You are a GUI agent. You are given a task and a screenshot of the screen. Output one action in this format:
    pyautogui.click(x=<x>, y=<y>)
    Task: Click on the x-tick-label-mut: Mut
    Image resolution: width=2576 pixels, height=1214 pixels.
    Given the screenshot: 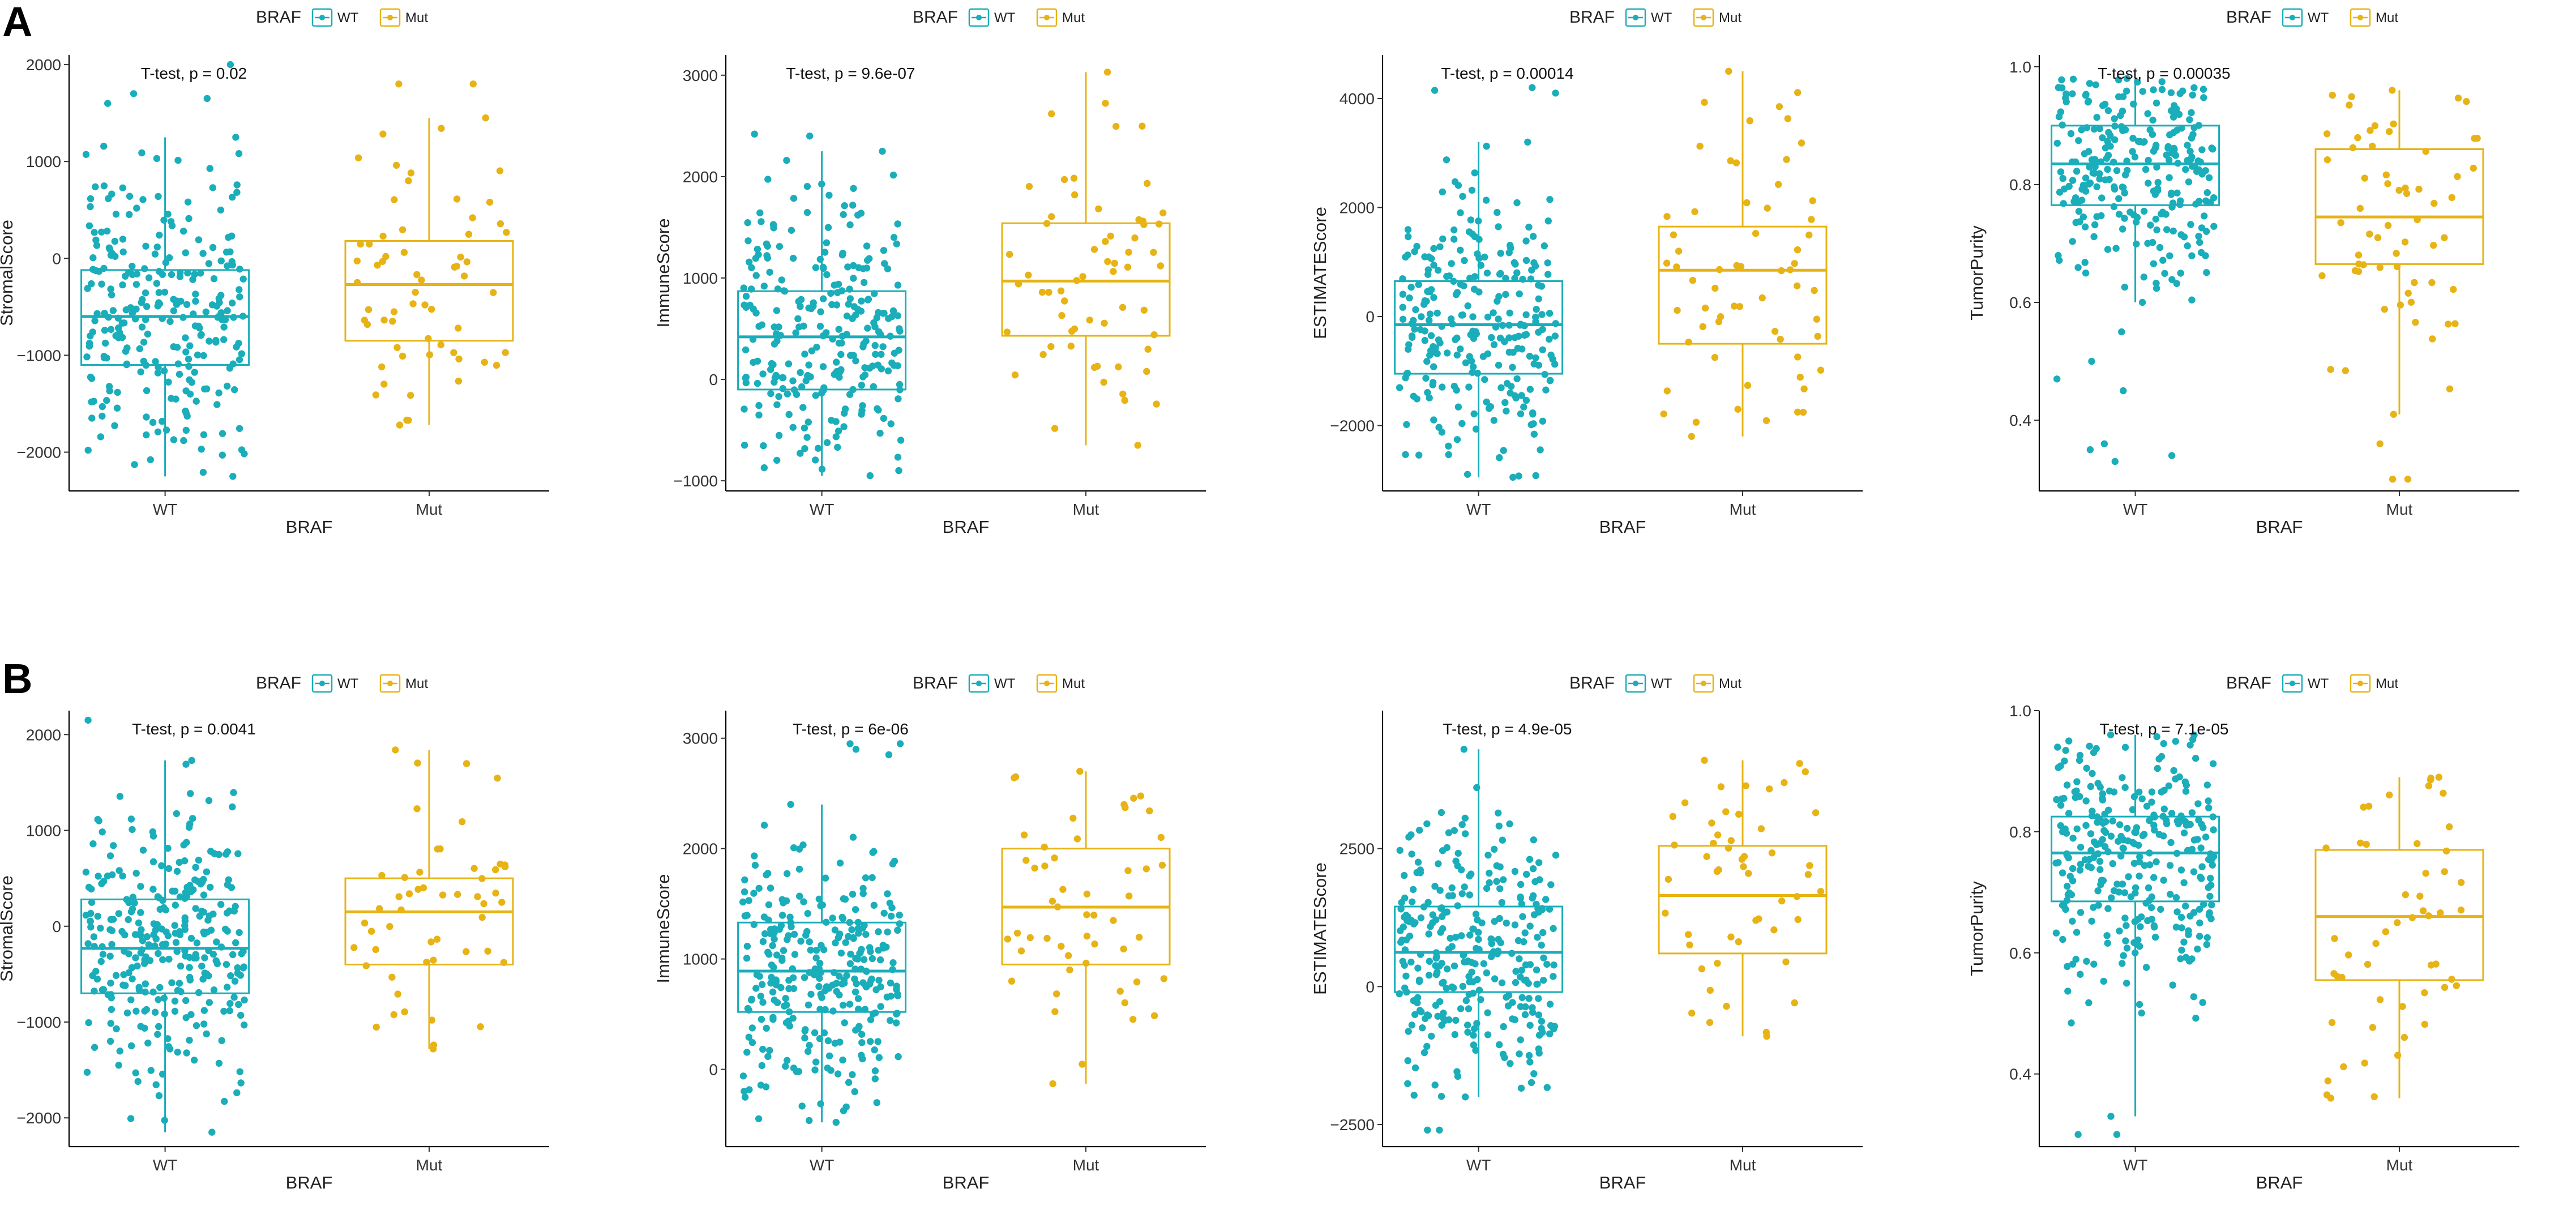 What is the action you would take?
    pyautogui.click(x=1743, y=509)
    